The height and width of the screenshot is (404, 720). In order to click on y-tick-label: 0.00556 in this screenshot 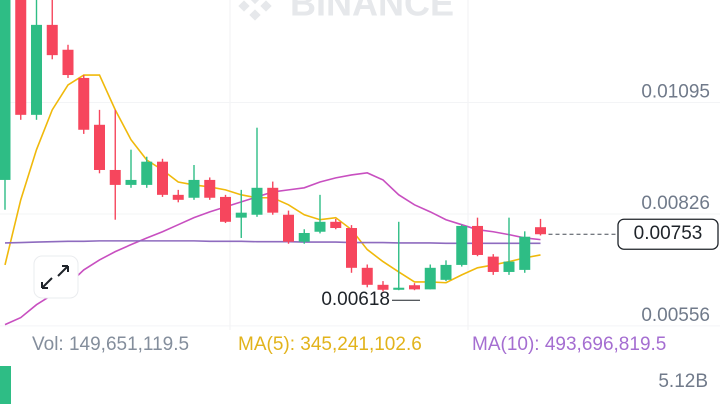, I will do `click(675, 315)`.